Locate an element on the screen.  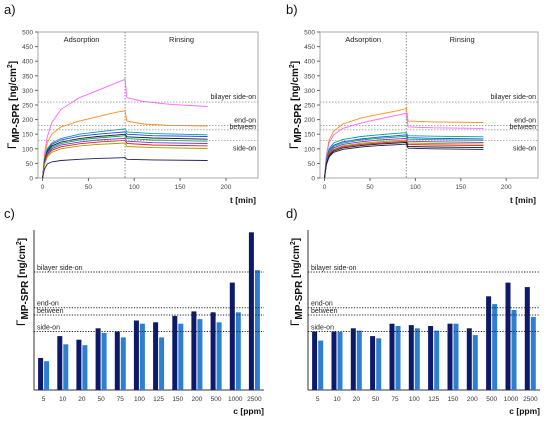
phase-label-adsorption: Adsorption is located at coordinates (82, 39).